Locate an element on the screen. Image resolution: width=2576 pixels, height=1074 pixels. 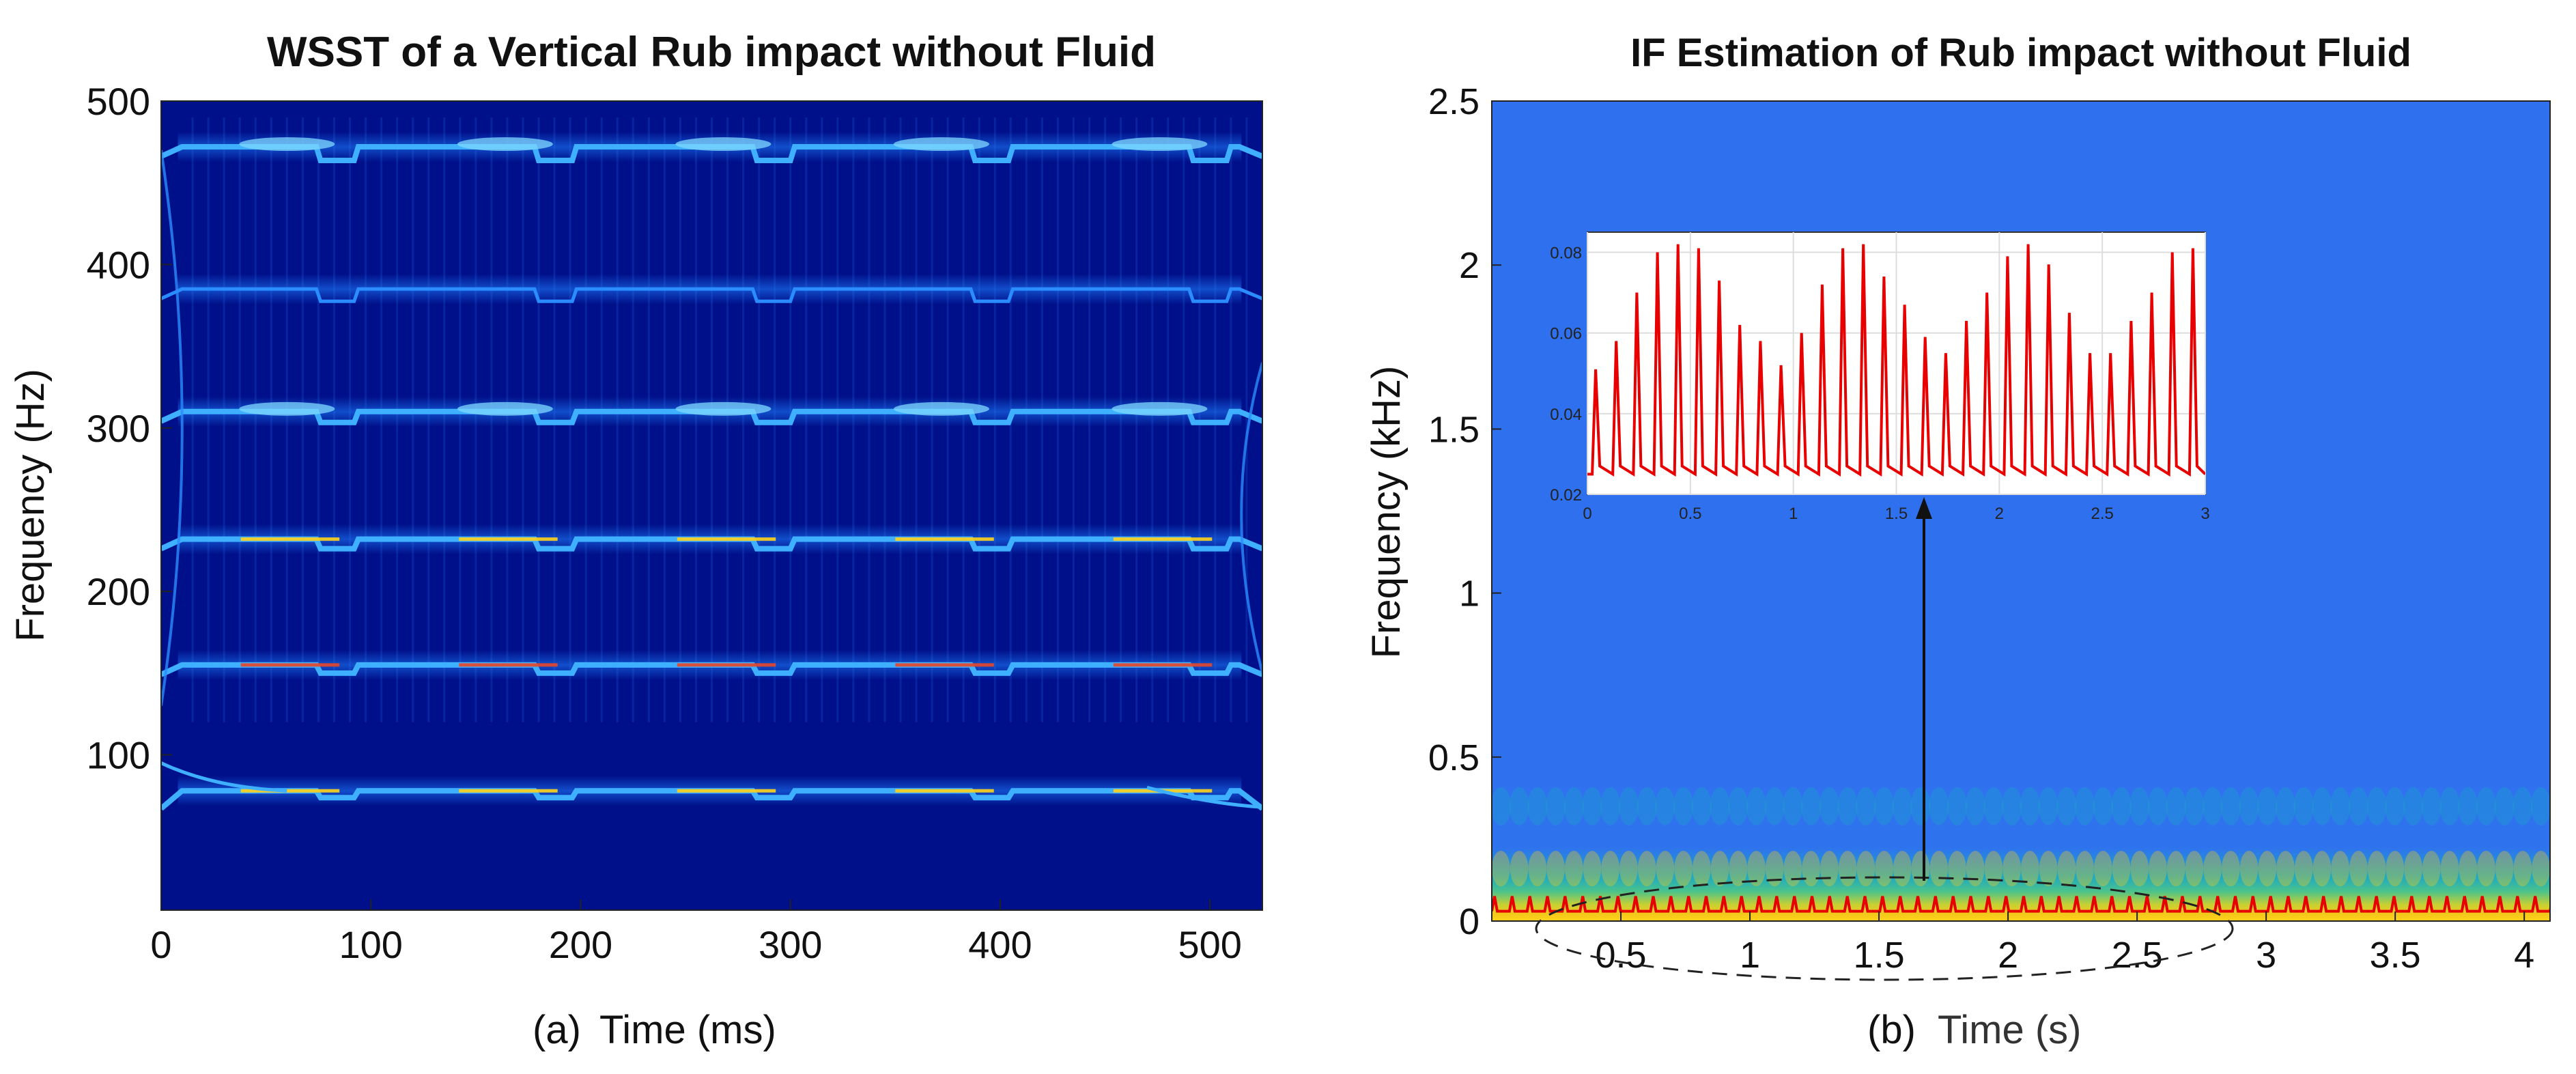
chart-a-ytick-label: 300 is located at coordinates (119, 428).